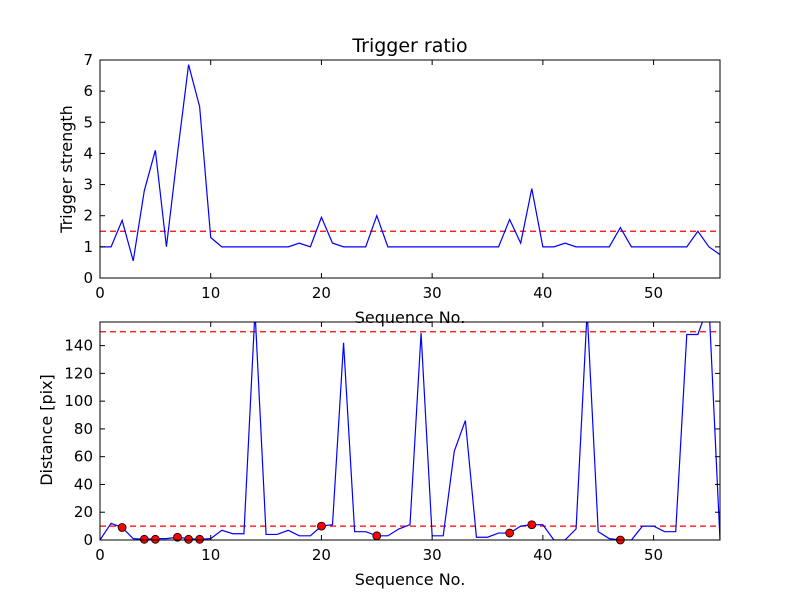 The height and width of the screenshot is (600, 800). I want to click on bottom-chart-ytick-label: 0, so click(88, 540).